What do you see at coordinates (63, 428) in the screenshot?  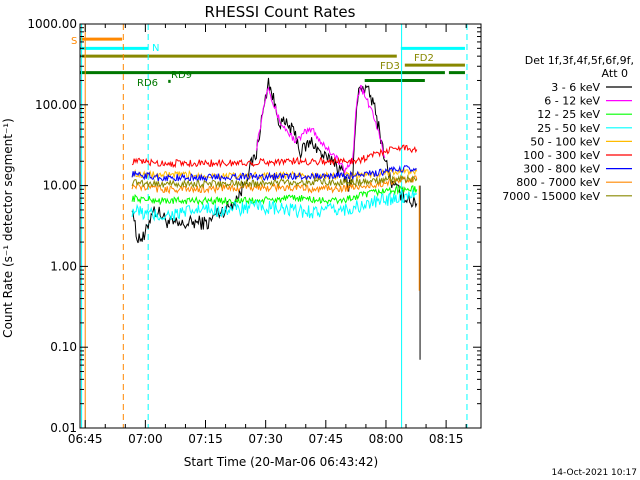 I see `y-tick-label: 0.01` at bounding box center [63, 428].